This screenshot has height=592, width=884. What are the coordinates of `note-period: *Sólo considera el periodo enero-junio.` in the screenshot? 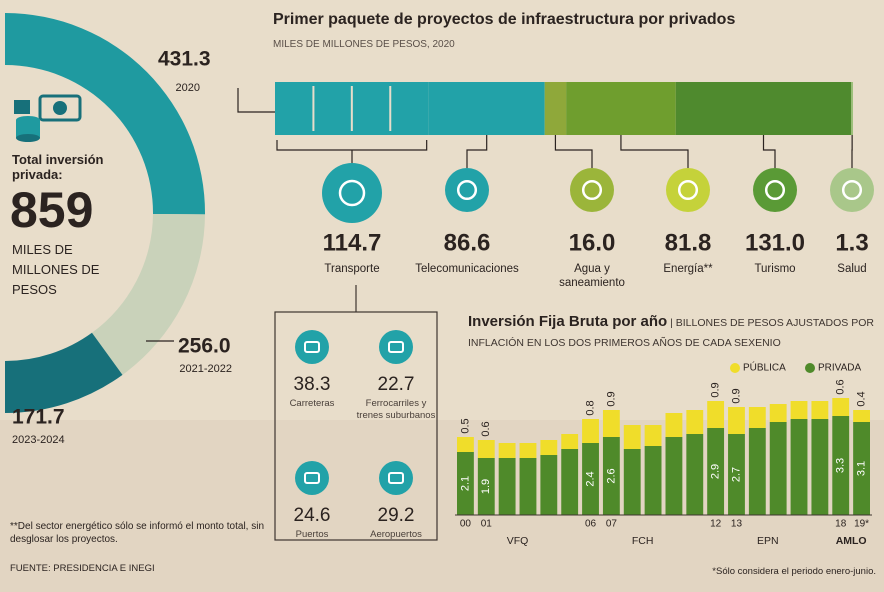 It's located at (794, 571).